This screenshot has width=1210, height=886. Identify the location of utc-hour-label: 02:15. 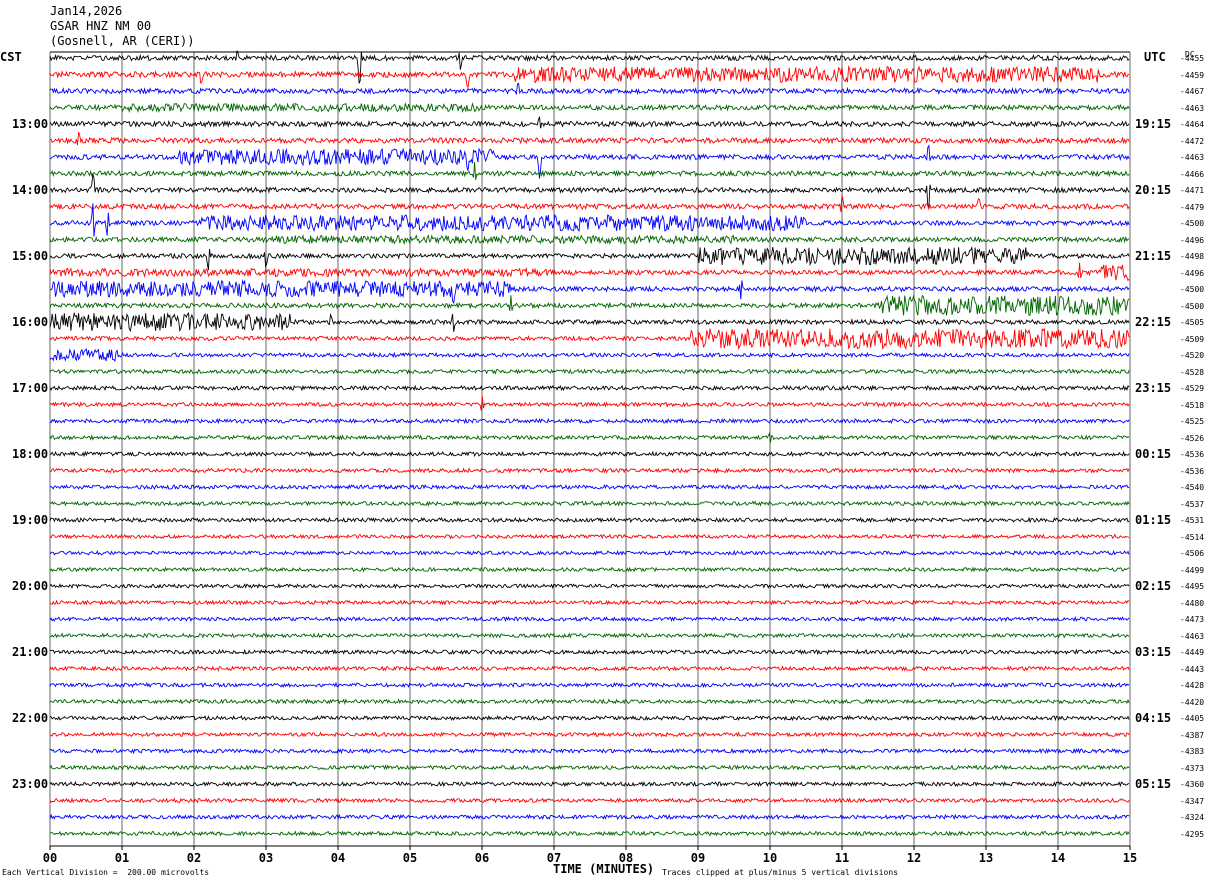
(1153, 586).